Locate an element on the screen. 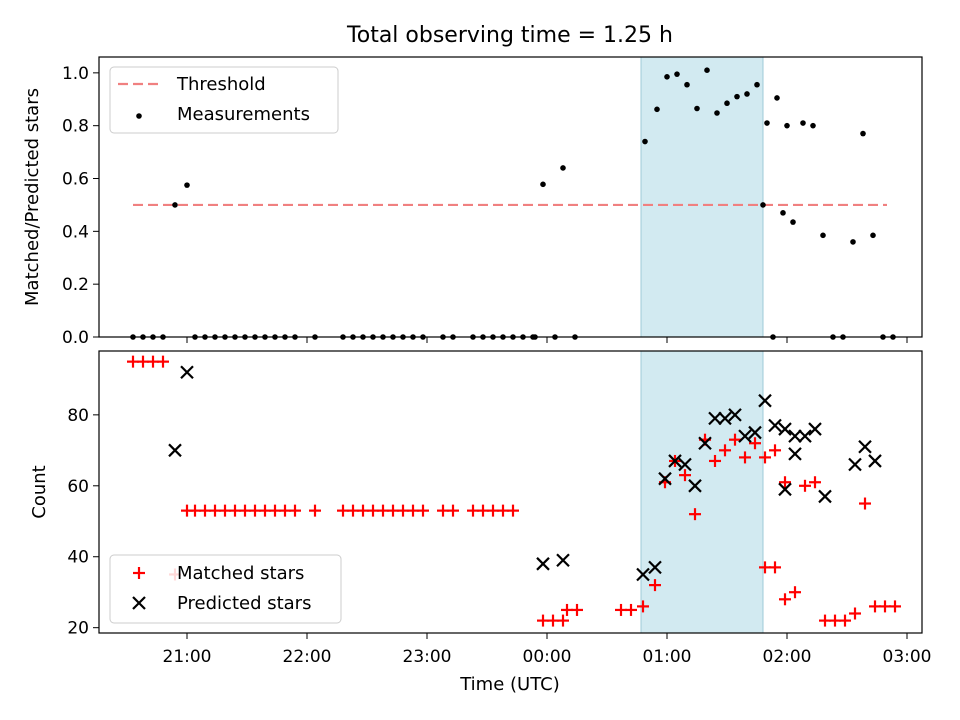 This screenshot has width=960, height=720. y-tick-label: 80 is located at coordinates (78, 416).